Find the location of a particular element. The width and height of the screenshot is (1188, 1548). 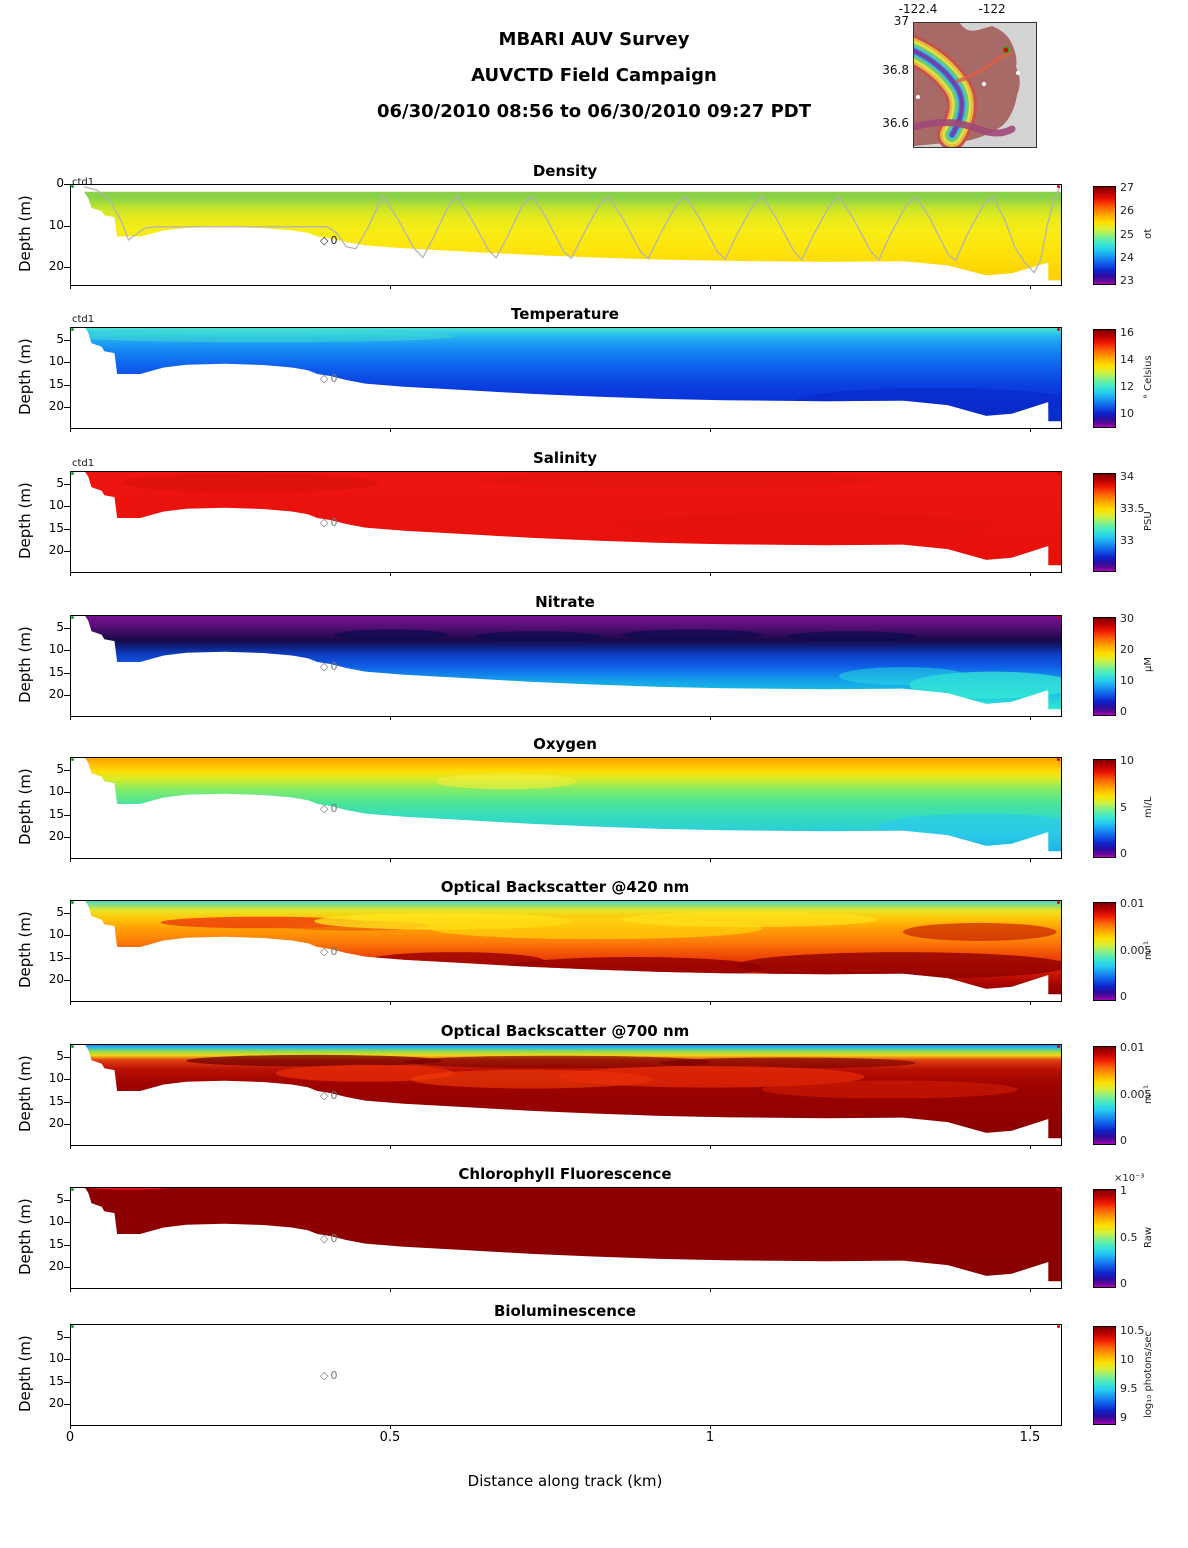

panel-title: Optical Backscatter @700 nm is located at coordinates (565, 1031).